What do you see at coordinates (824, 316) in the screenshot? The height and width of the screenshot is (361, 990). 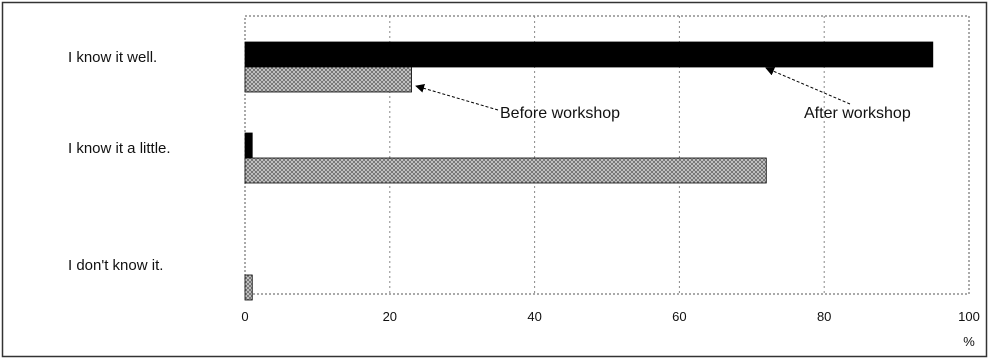 I see `x-tick-label: 80` at bounding box center [824, 316].